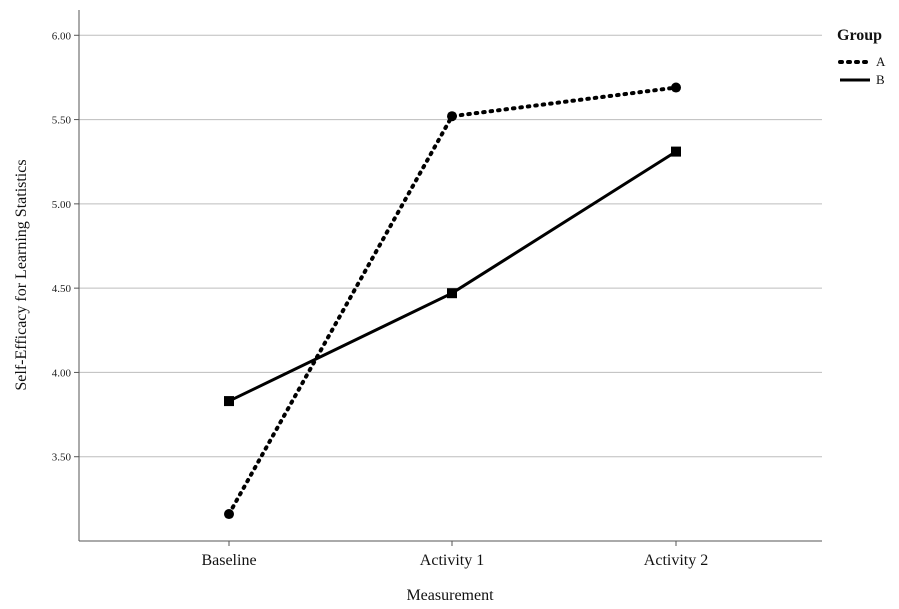 This screenshot has height=609, width=899. What do you see at coordinates (676, 560) in the screenshot?
I see `x-tick-label: Activity 2` at bounding box center [676, 560].